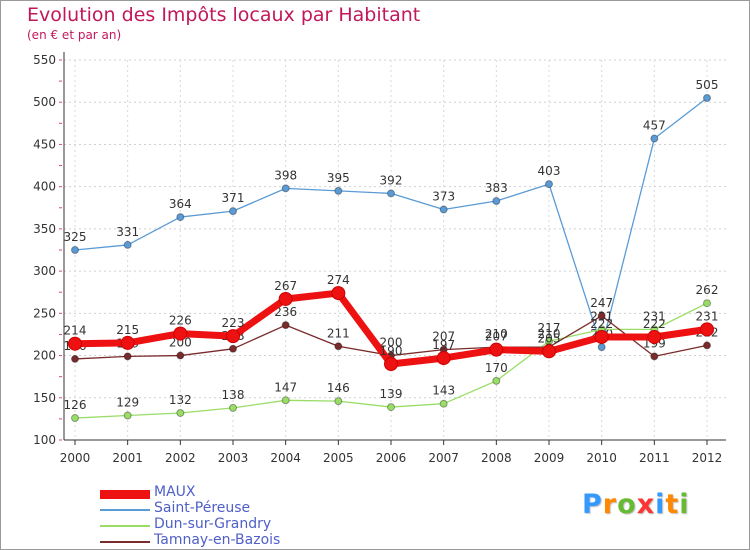  Describe the element at coordinates (549, 338) in the screenshot. I see `data-label-maux: 205` at that location.